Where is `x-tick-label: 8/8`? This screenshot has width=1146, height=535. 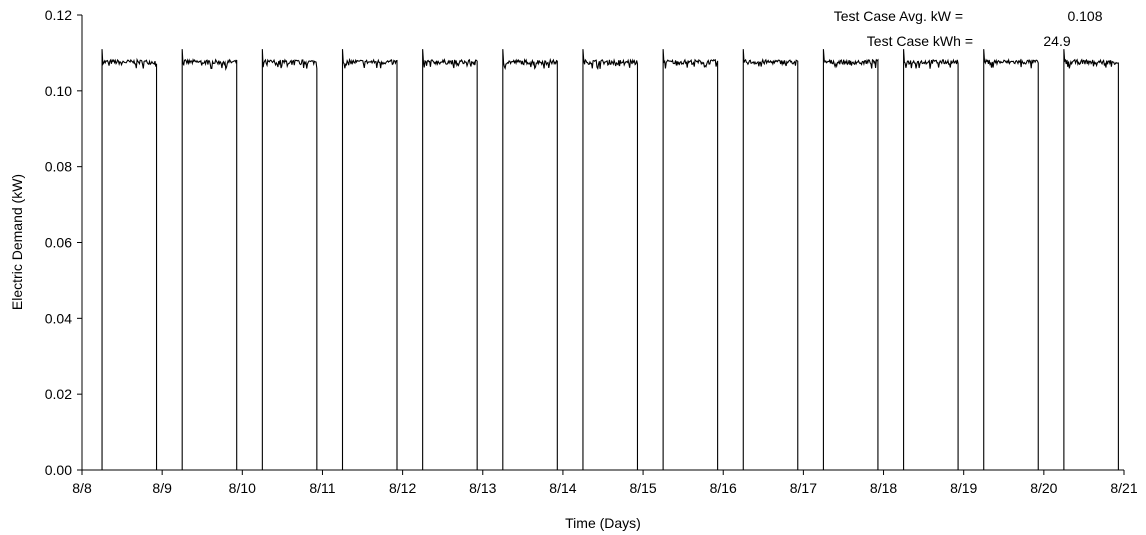
x-tick-label: 8/8 is located at coordinates (82, 488).